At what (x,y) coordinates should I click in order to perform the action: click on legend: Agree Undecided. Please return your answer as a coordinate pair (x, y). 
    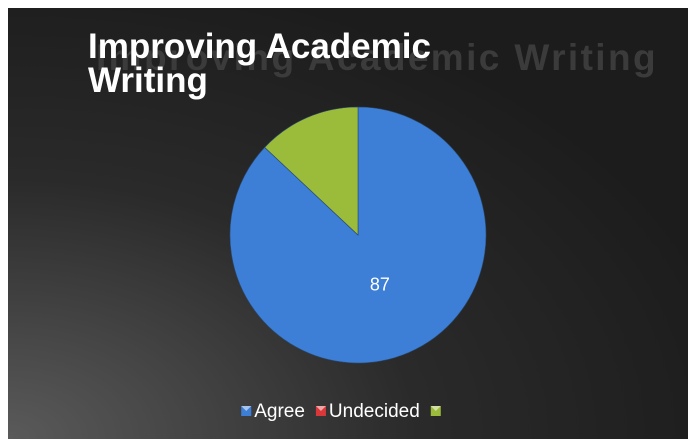
    Looking at the image, I should click on (341, 411).